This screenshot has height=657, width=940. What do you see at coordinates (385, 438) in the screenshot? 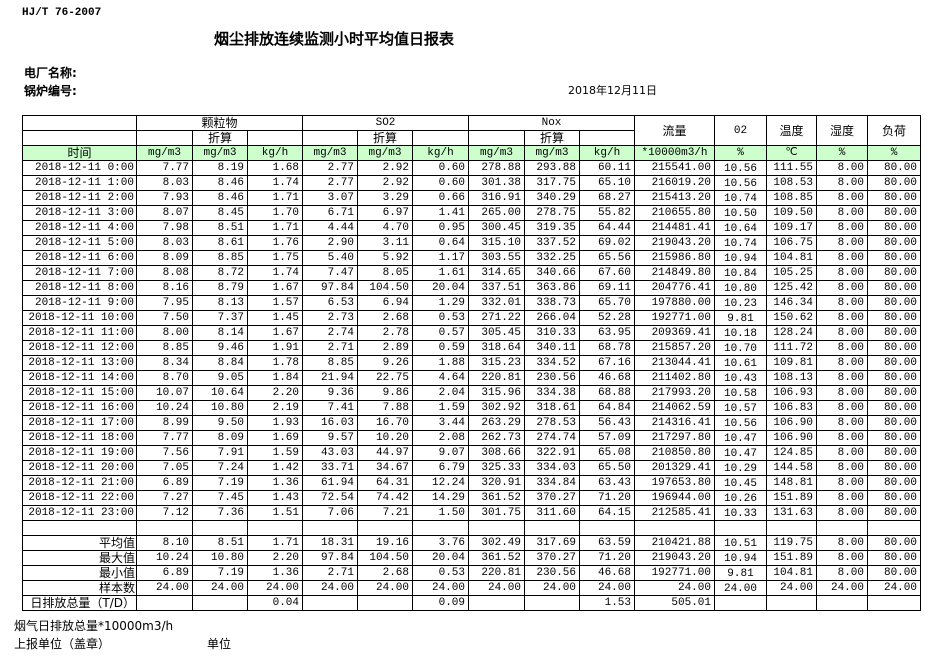
I see `value-cell: 10.20` at bounding box center [385, 438].